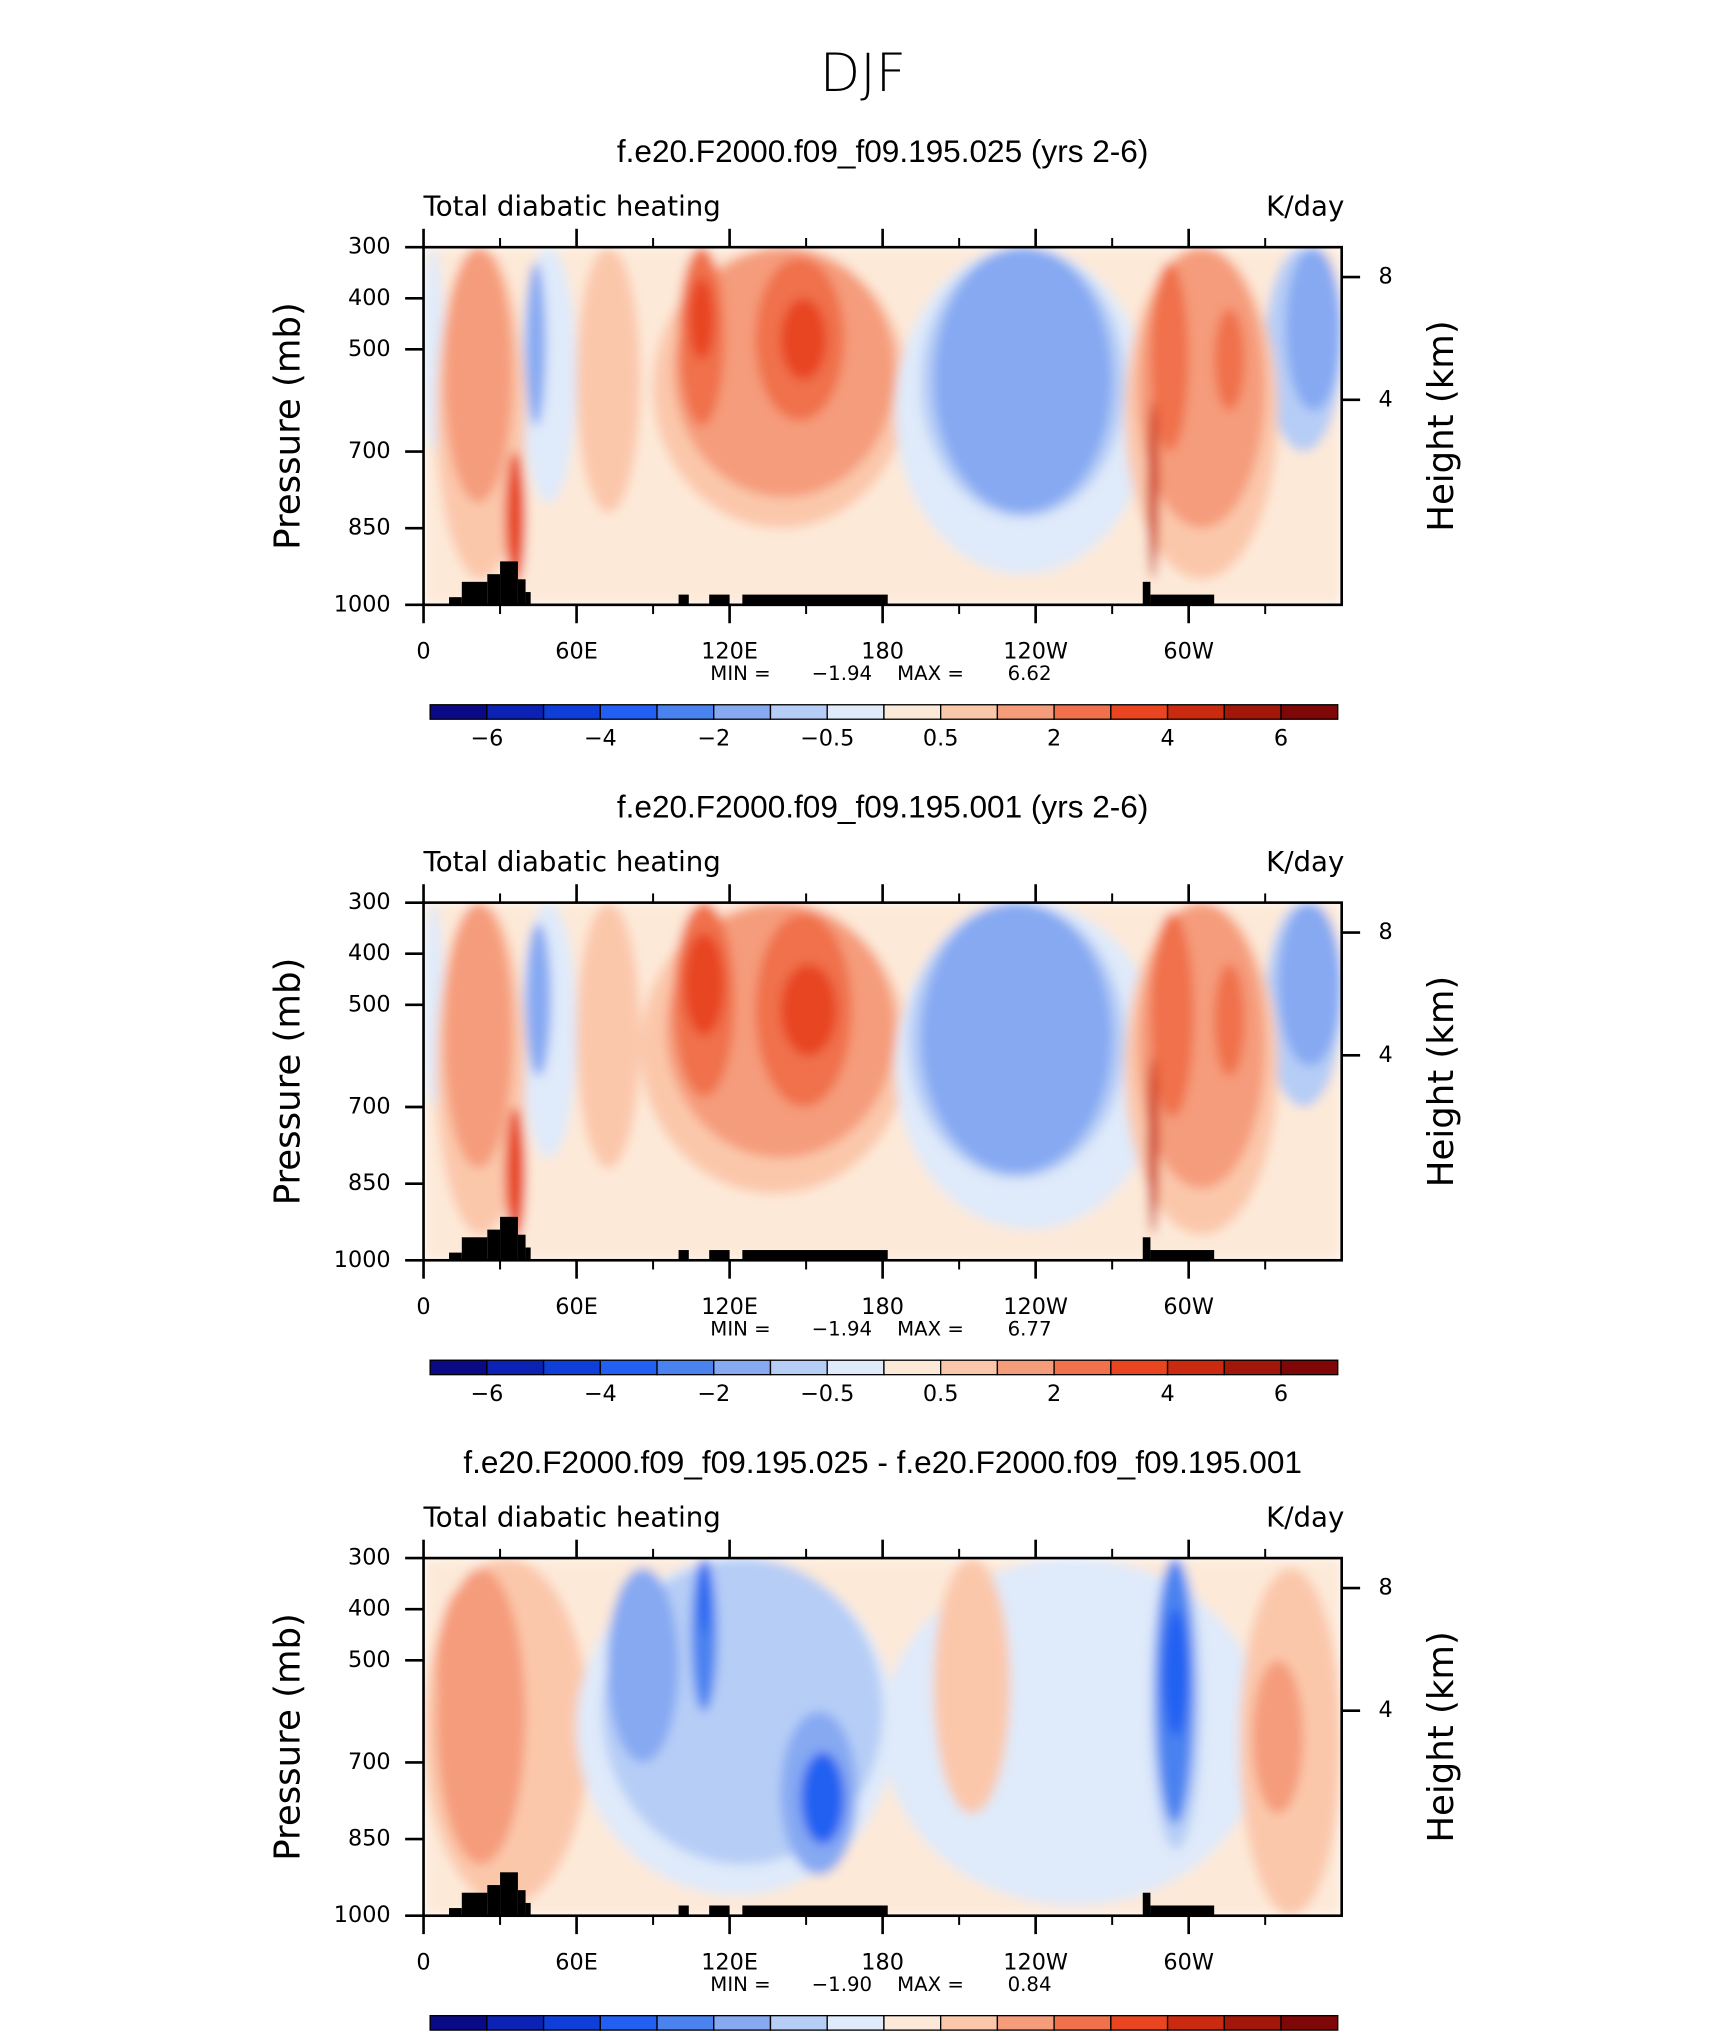 The width and height of the screenshot is (1710, 2038). I want to click on colorbar-label: 6, so click(1281, 738).